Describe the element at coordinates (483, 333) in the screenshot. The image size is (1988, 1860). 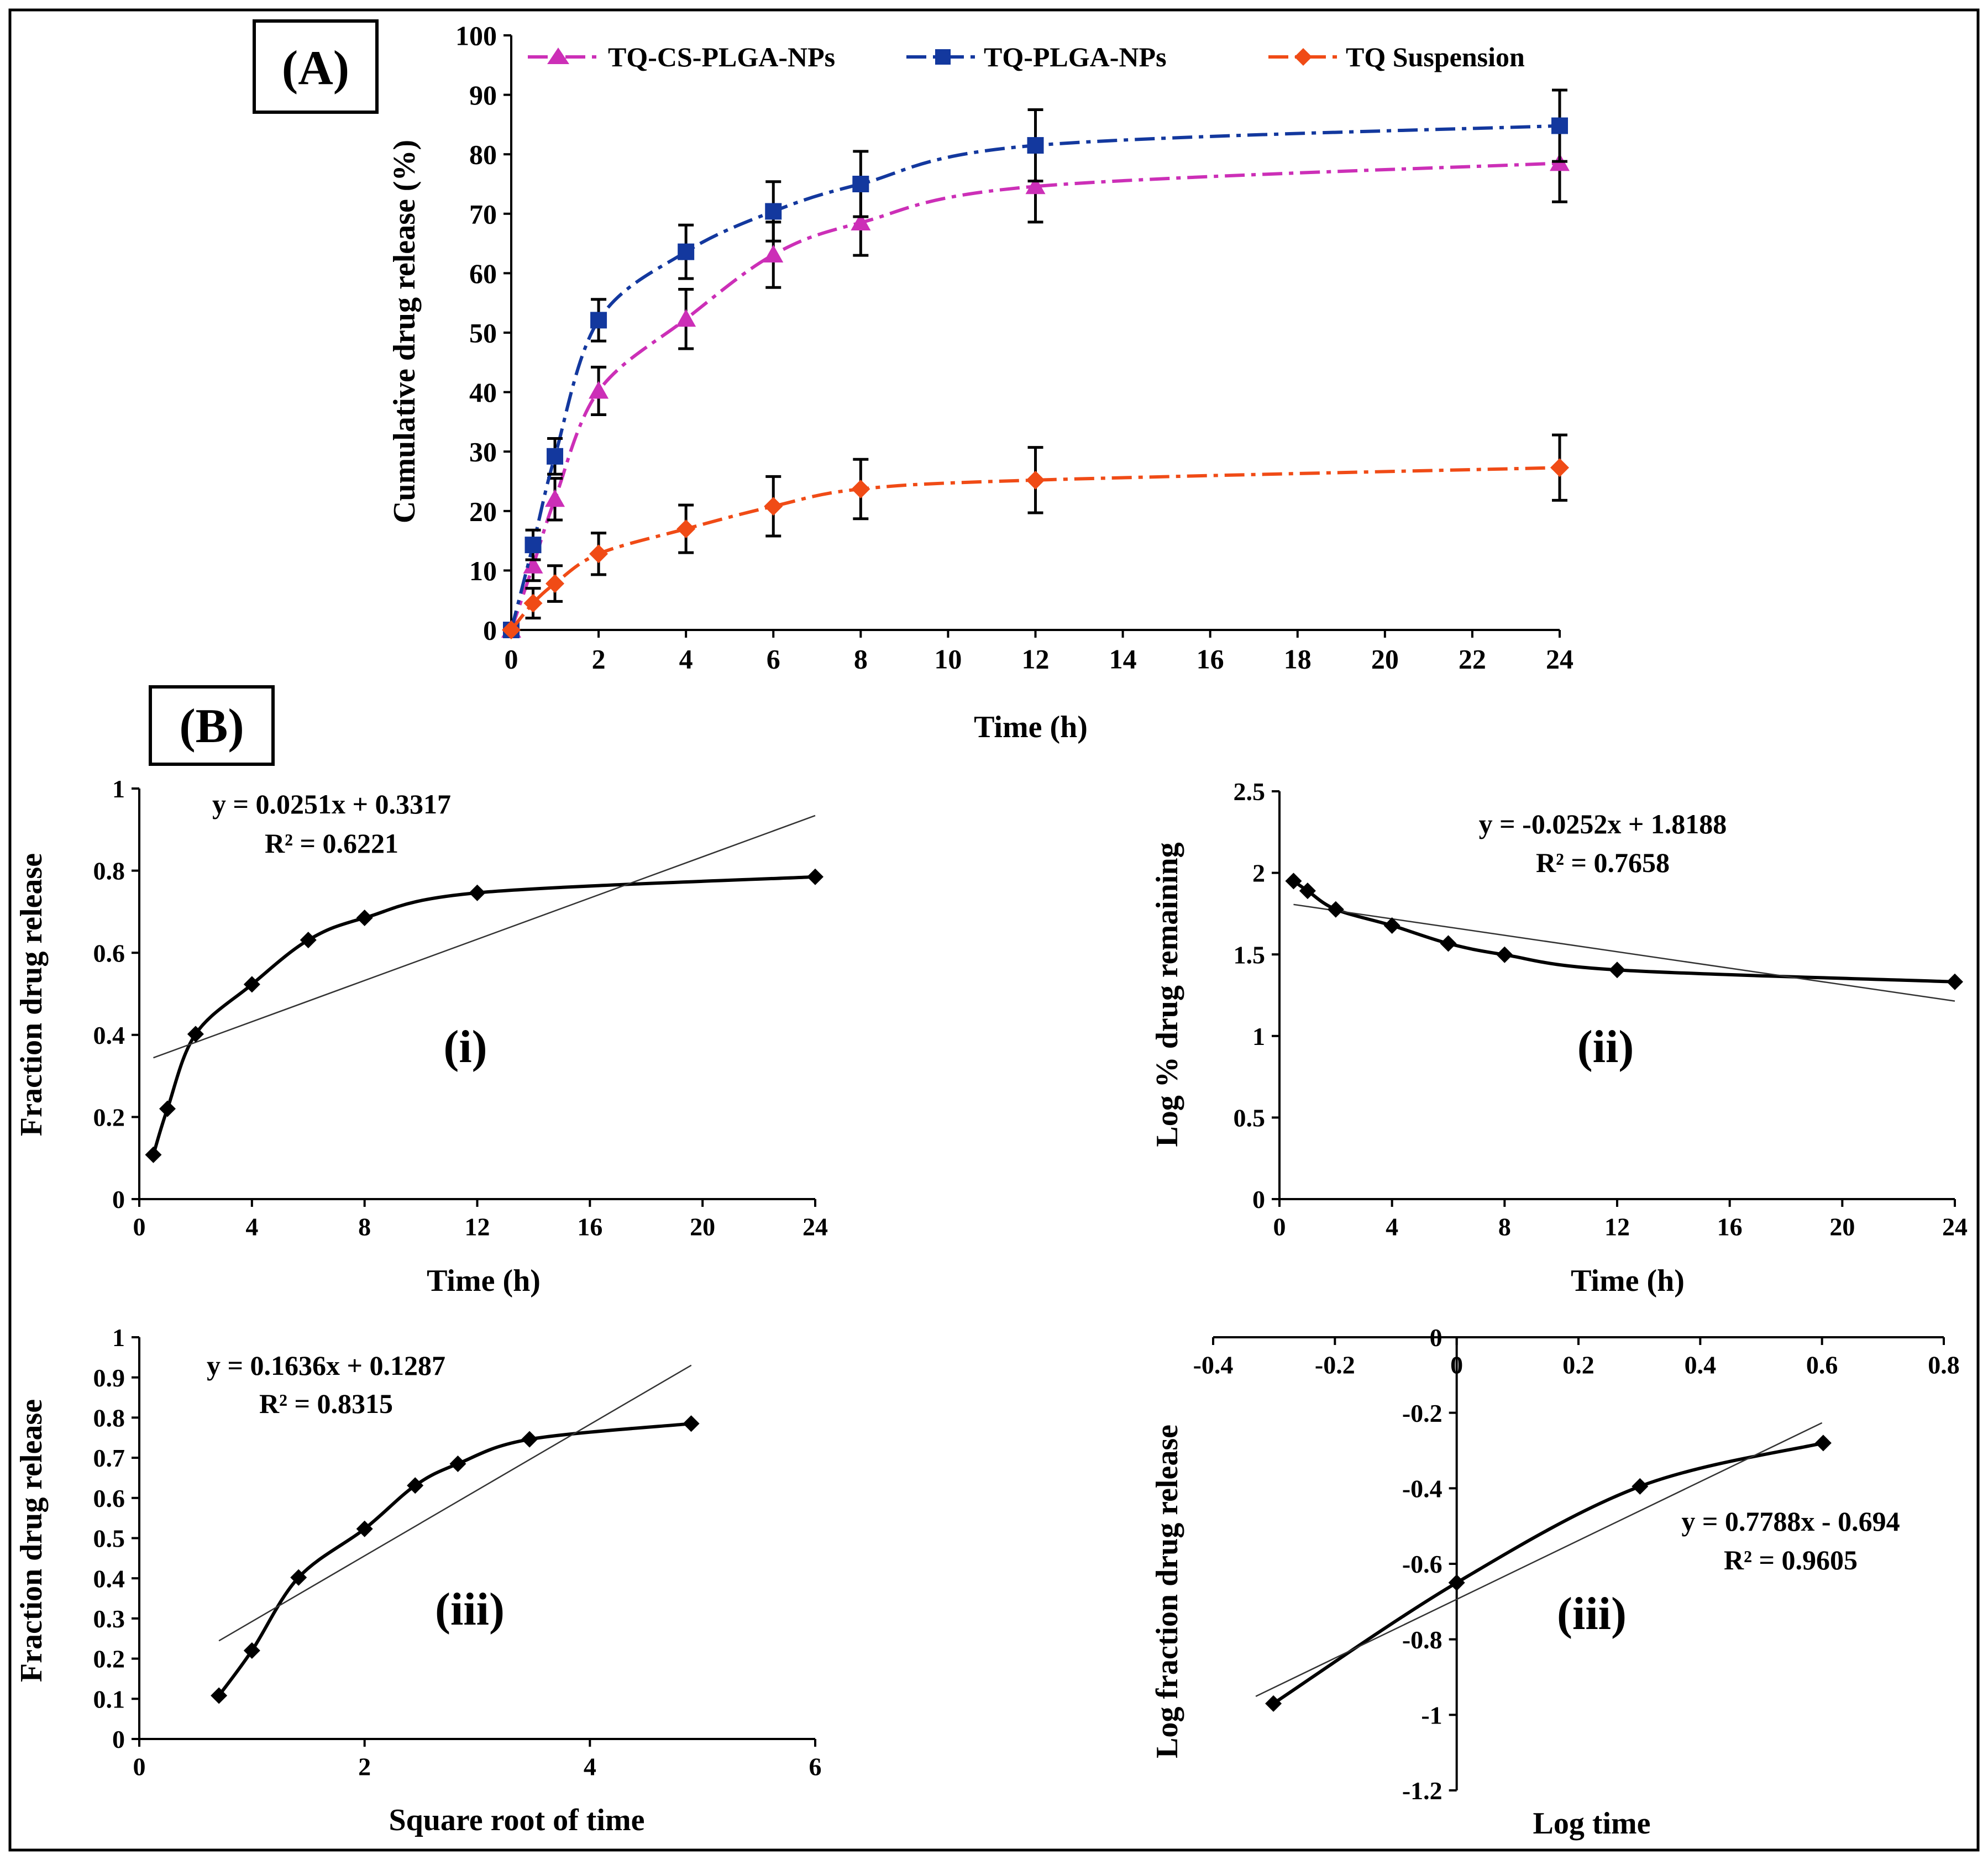
I see `y-tick-label: 50` at that location.